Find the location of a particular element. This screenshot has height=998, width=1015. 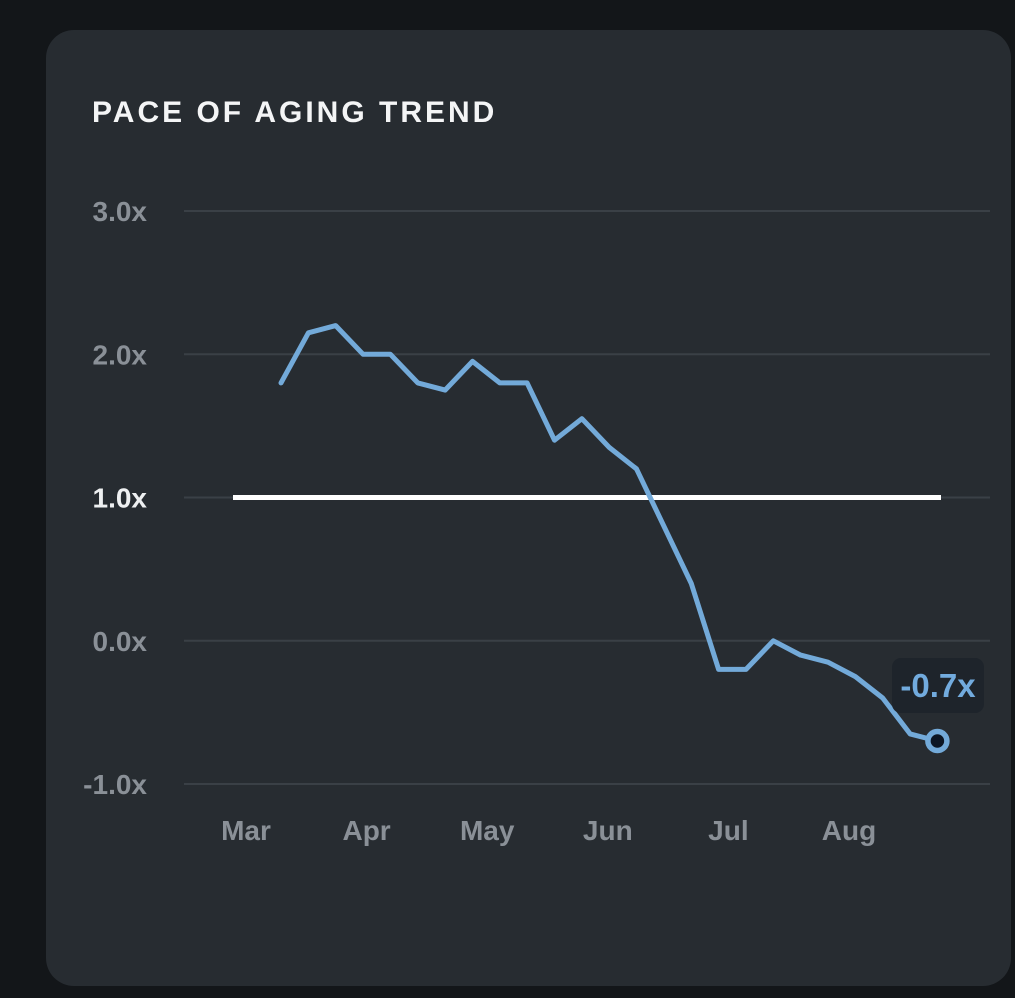

x-axis-label: May is located at coordinates (487, 830).